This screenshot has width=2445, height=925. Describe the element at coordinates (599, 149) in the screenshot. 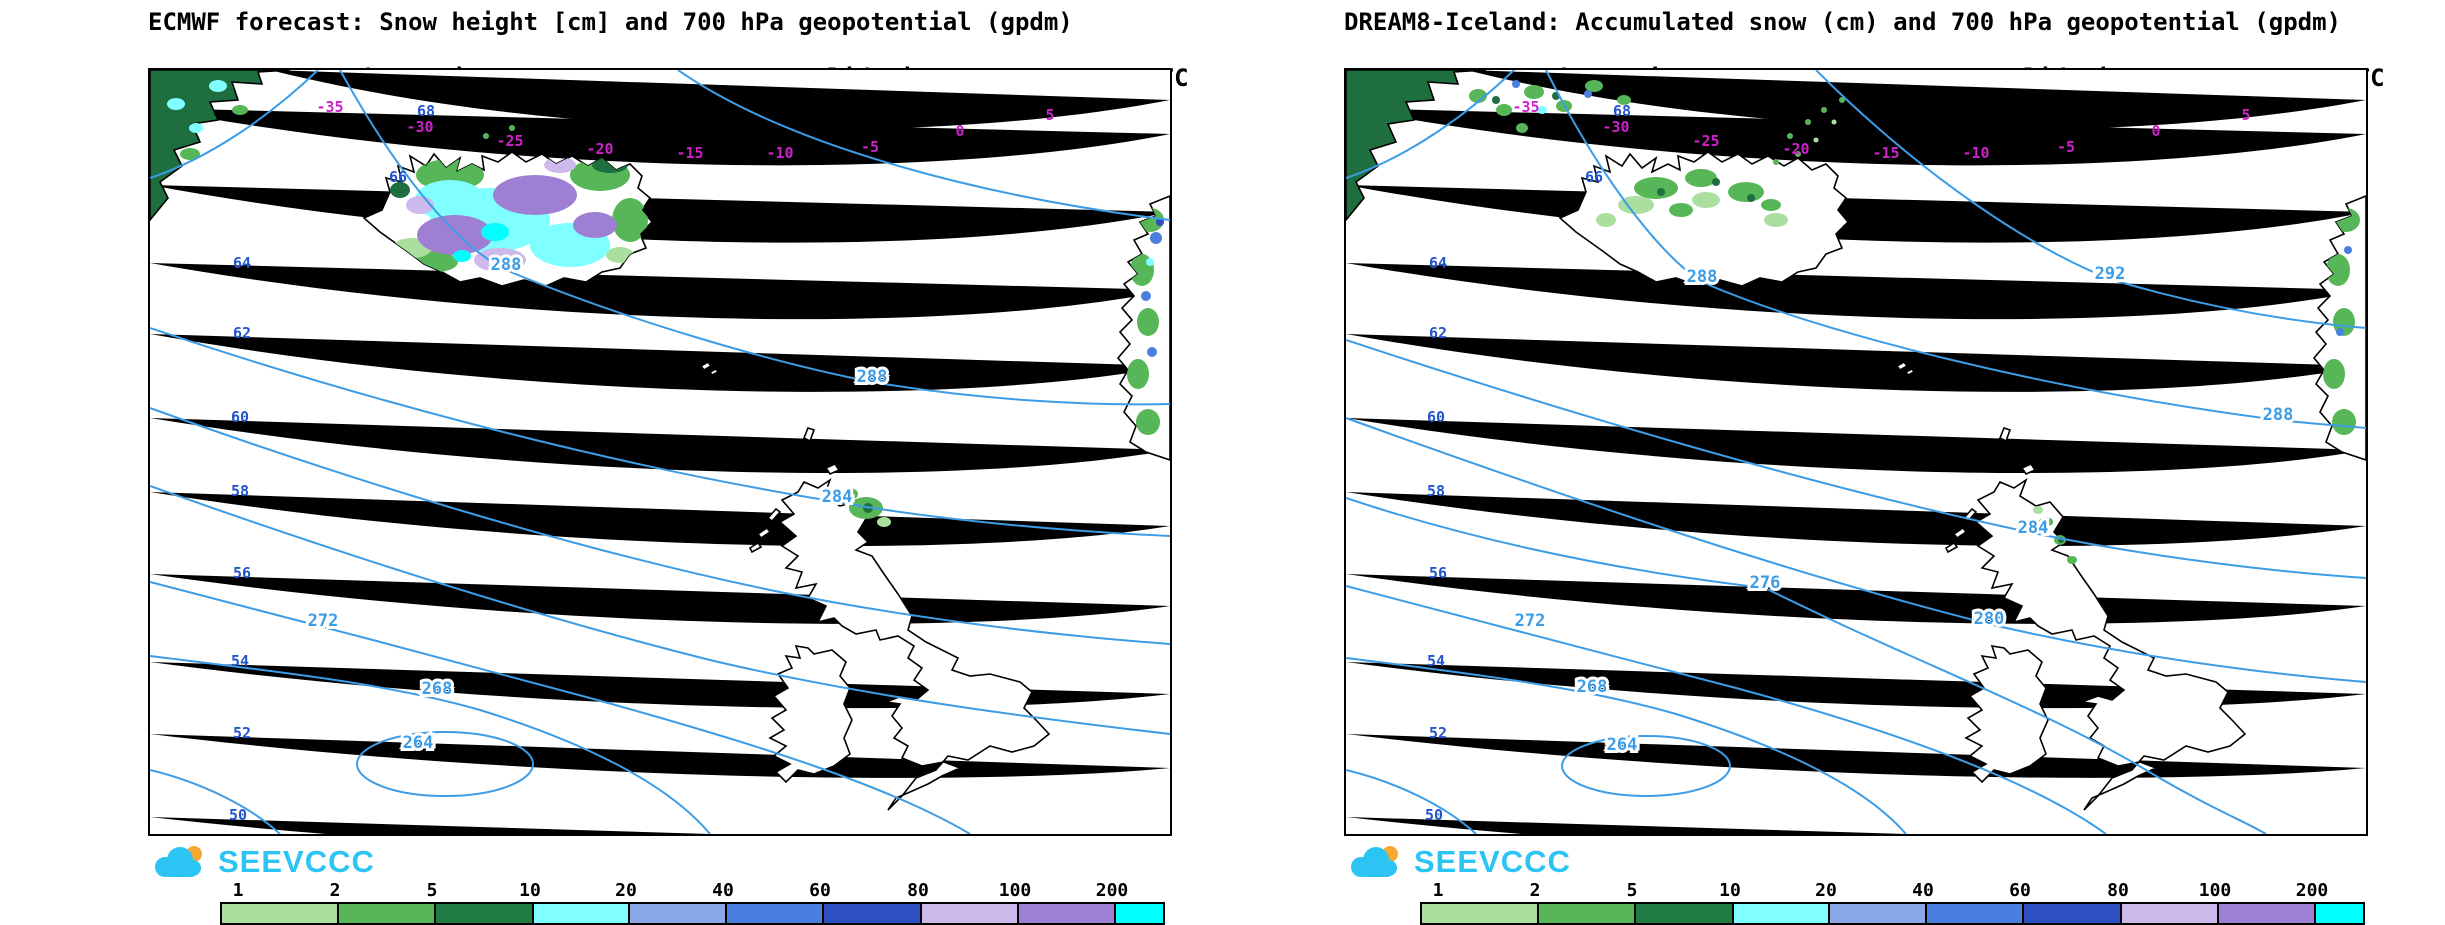

I see `longitude-label: -20` at that location.